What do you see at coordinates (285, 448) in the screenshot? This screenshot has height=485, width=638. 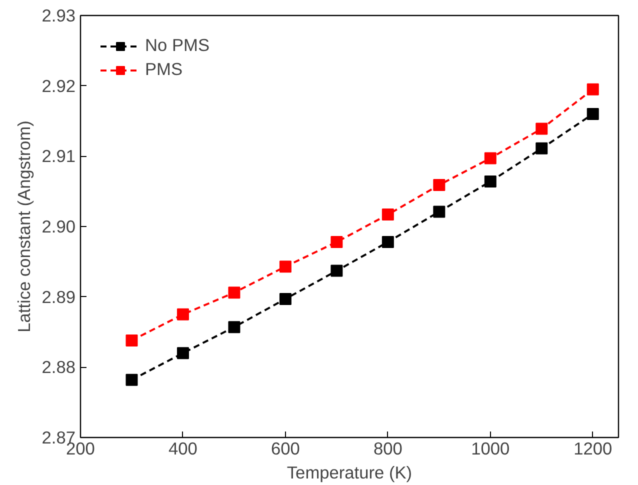 I see `x-tick-label: 600` at bounding box center [285, 448].